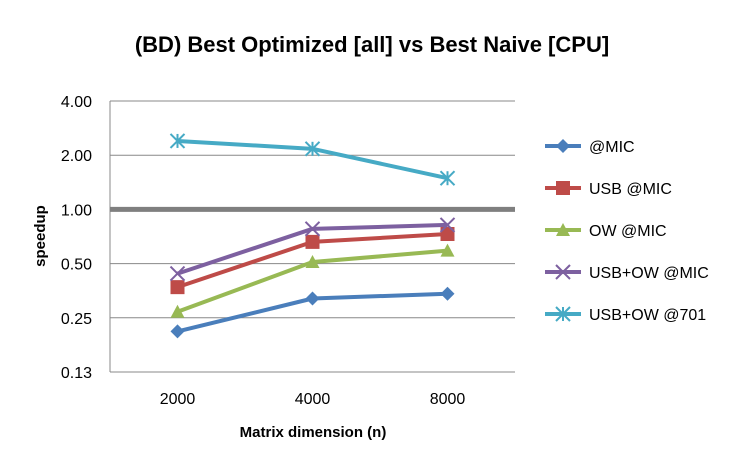  Describe the element at coordinates (76, 156) in the screenshot. I see `y-tick-label: 2.00` at that location.